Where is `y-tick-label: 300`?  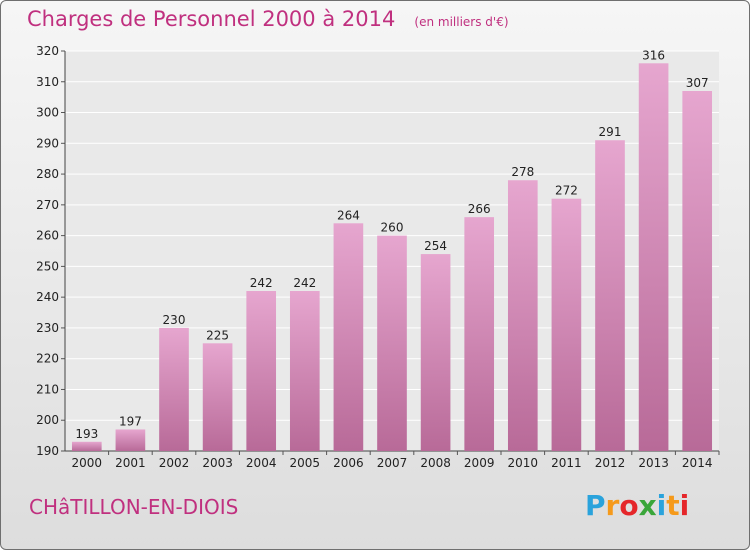 y-tick-label: 300 is located at coordinates (47, 113).